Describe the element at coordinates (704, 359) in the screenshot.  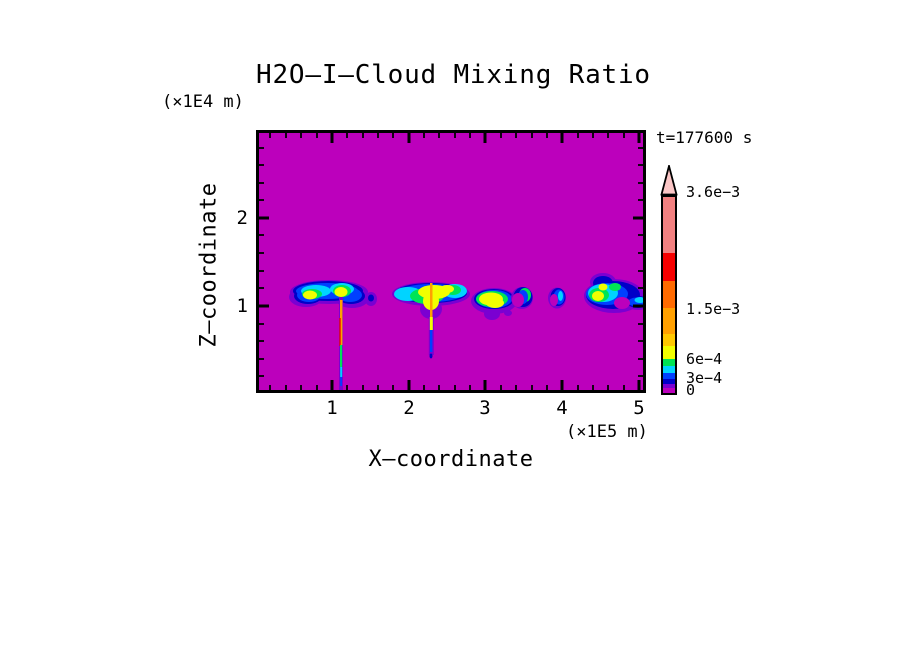
I see `colorbar-label-6e-4: 6e−4` at that location.